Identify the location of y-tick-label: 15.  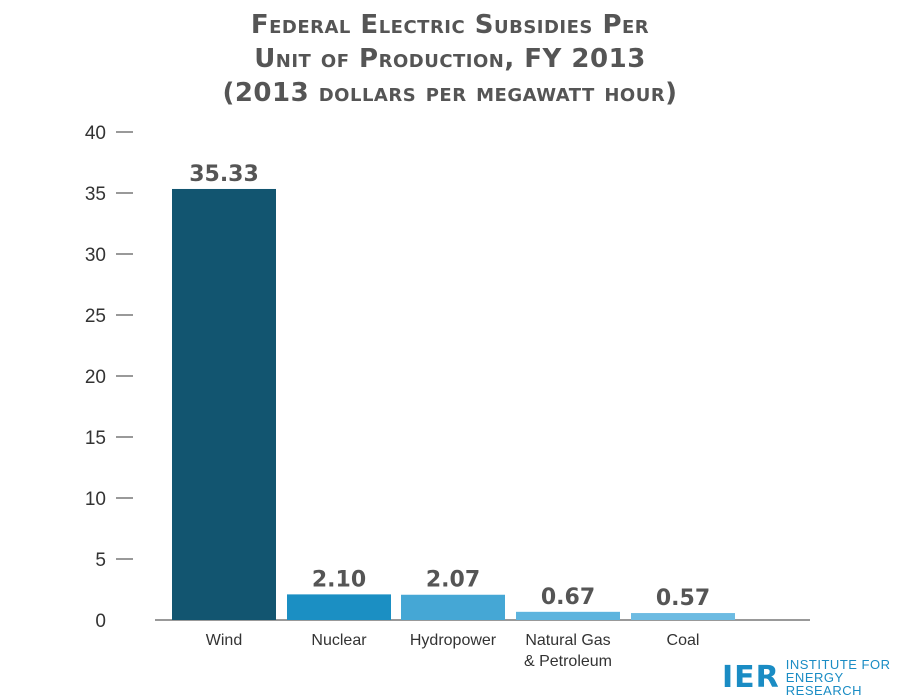
(95, 438).